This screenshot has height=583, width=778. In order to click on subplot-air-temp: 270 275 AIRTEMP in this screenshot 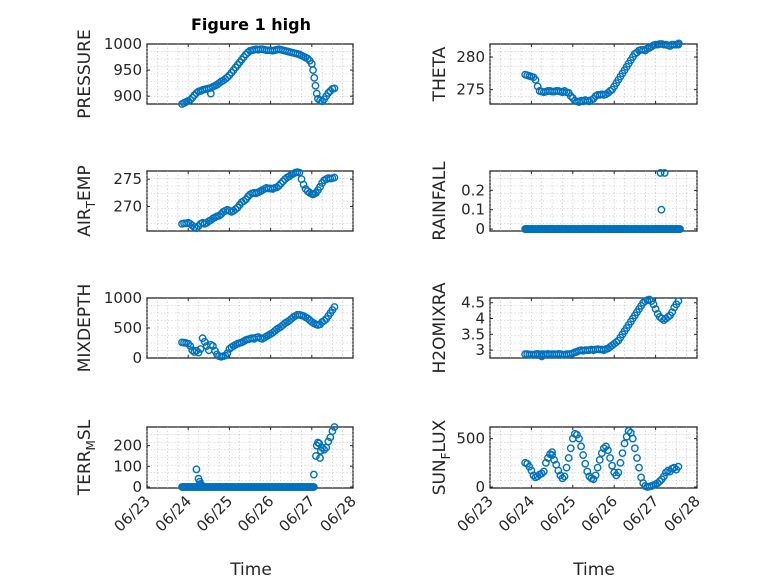, I will do `click(214, 201)`.